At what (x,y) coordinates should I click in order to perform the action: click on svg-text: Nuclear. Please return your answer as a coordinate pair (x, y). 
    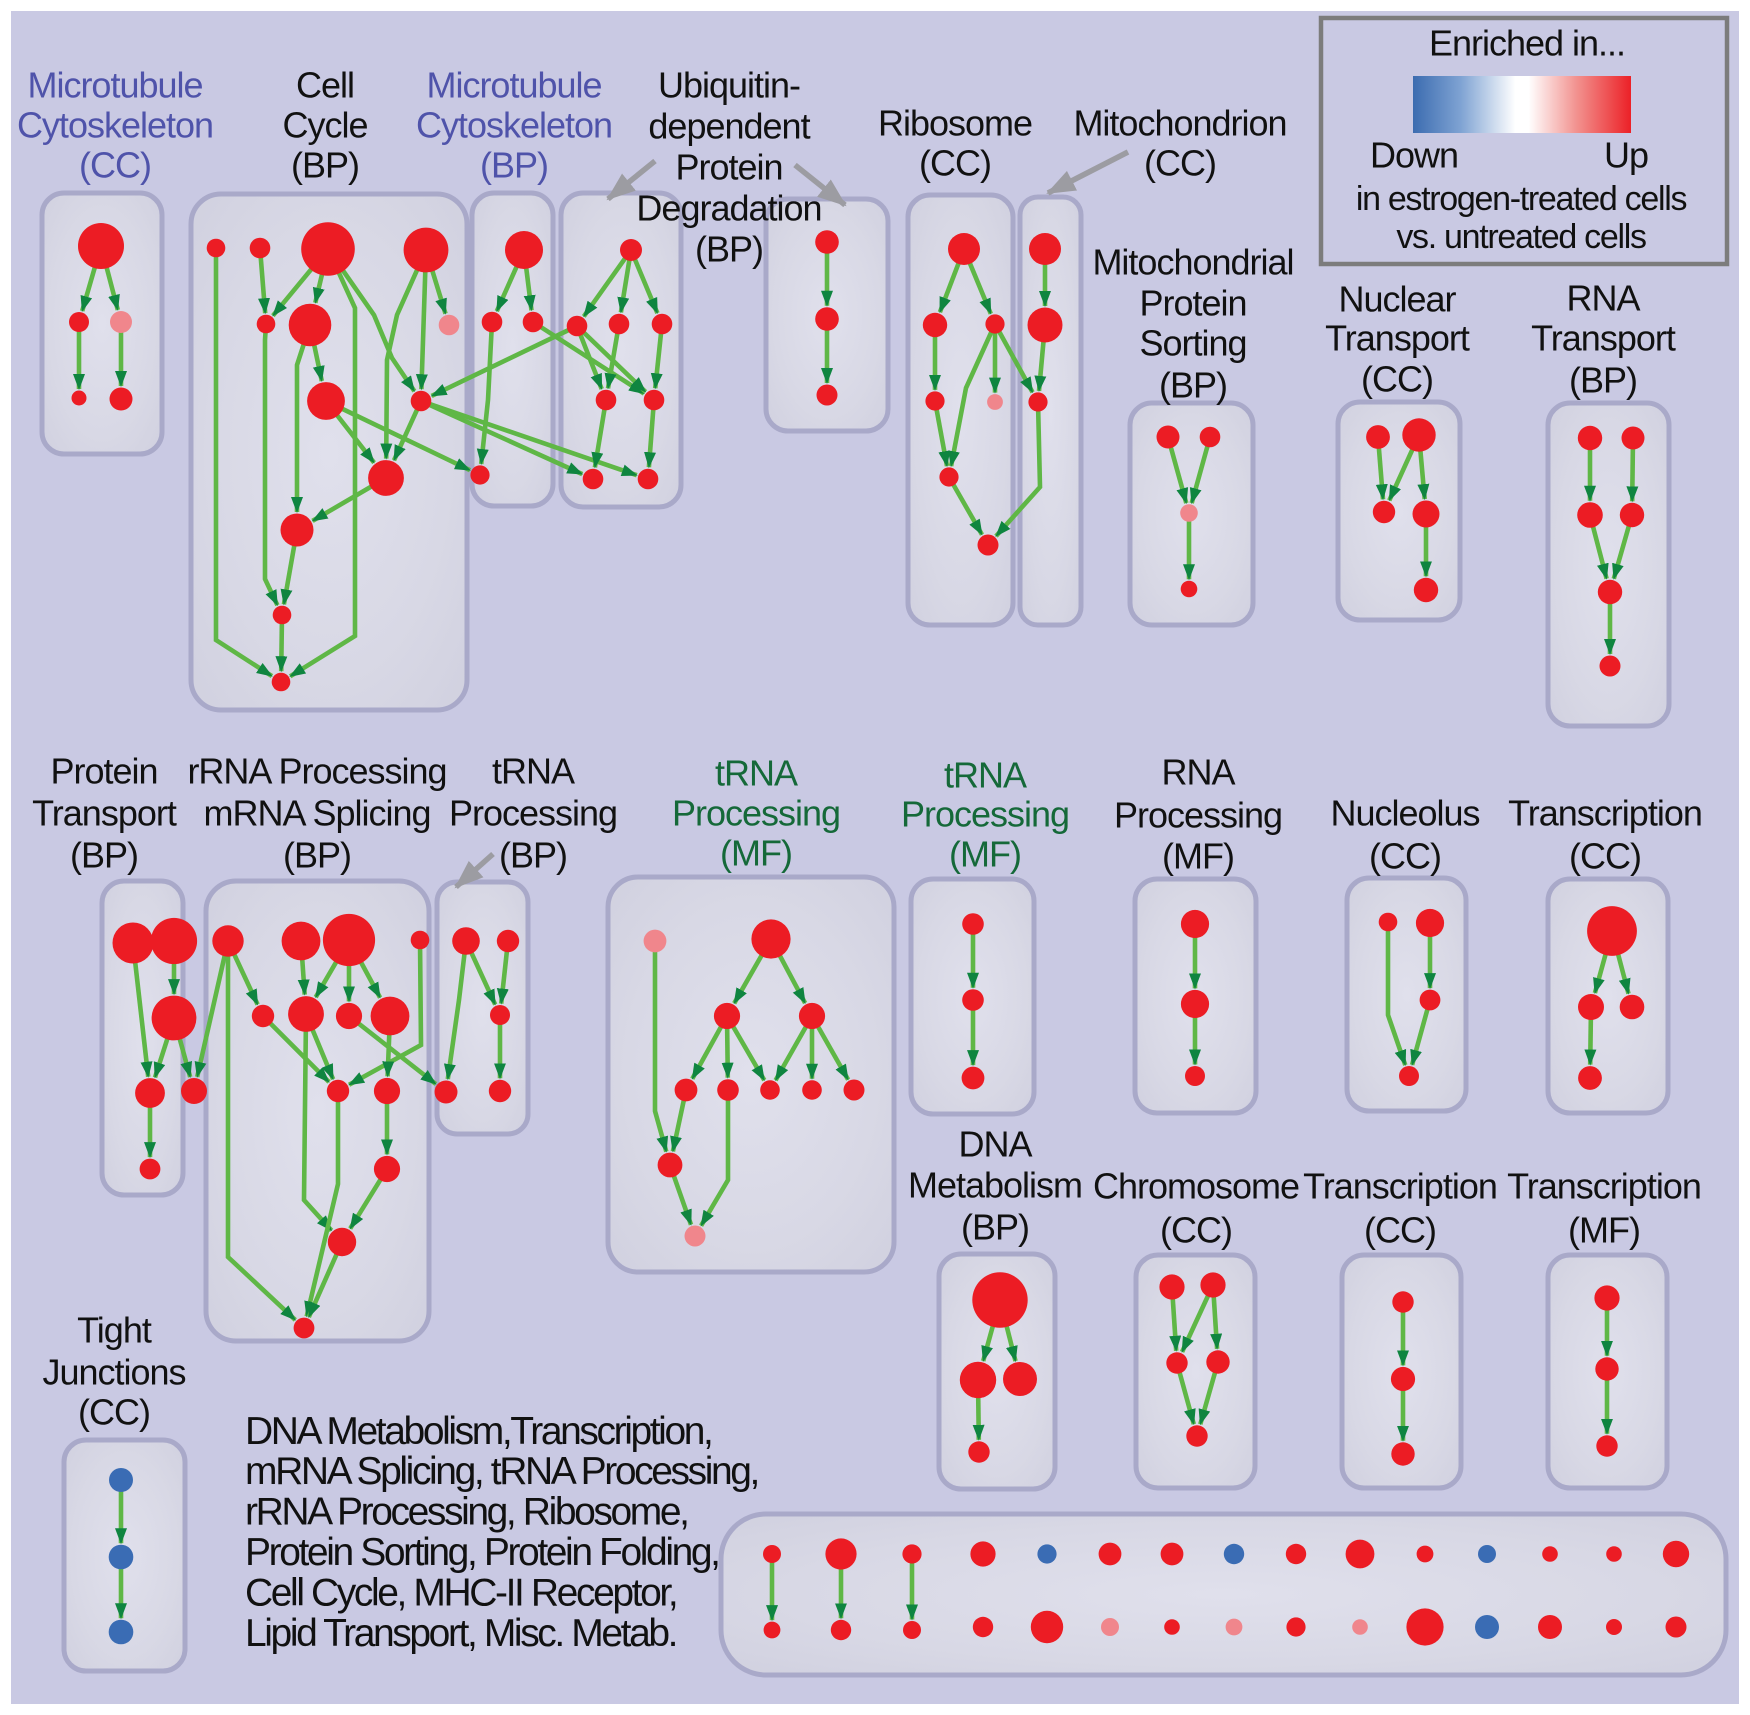
    Looking at the image, I should click on (1397, 299).